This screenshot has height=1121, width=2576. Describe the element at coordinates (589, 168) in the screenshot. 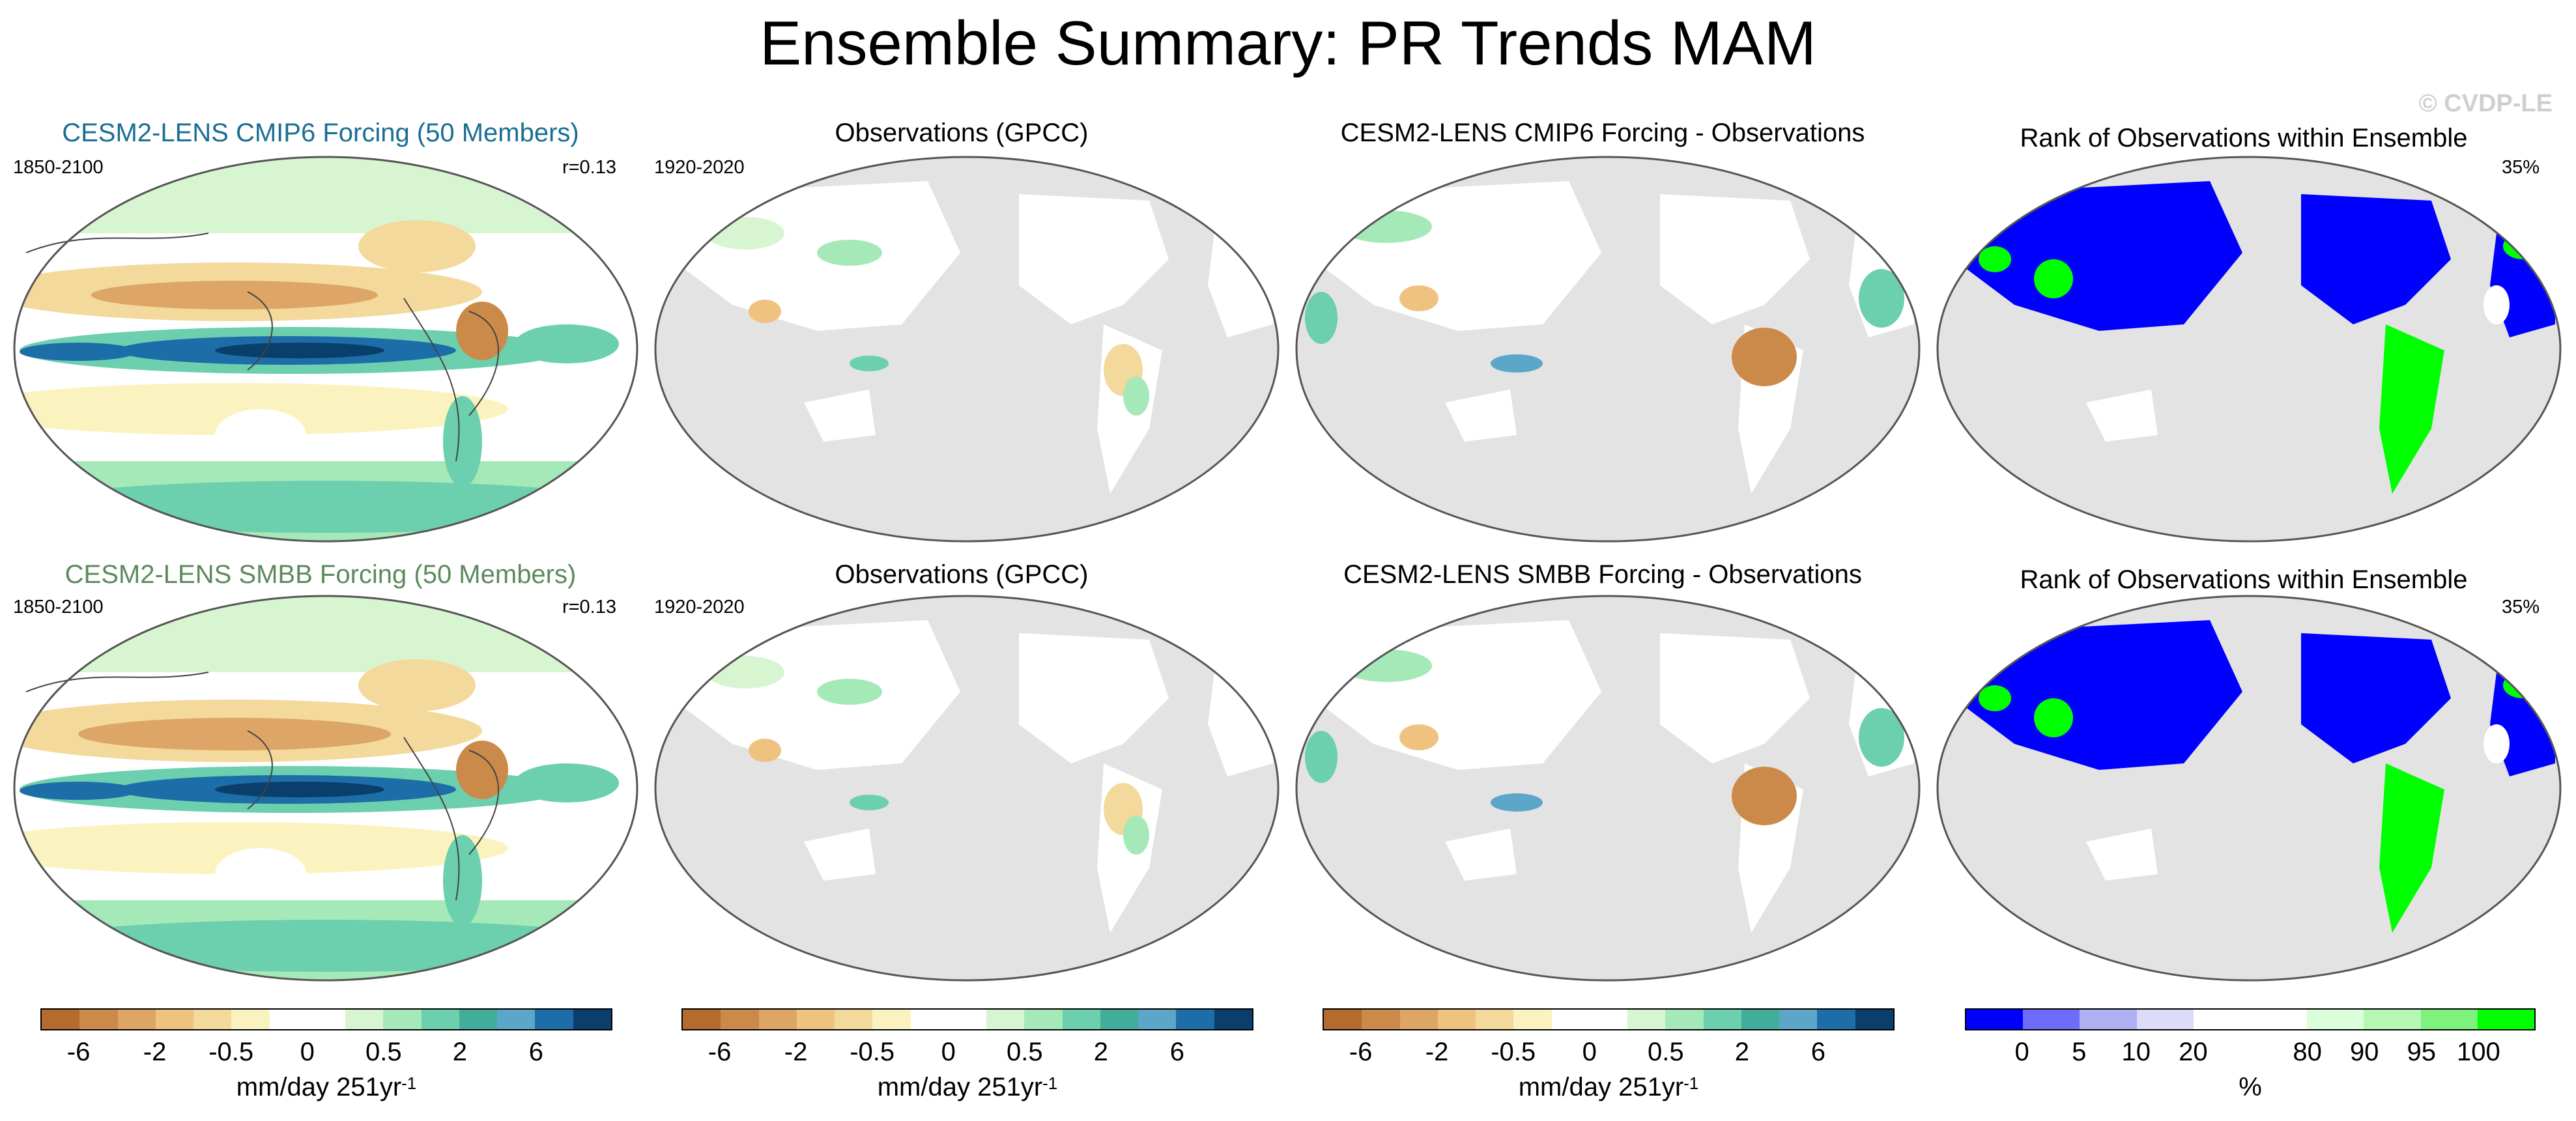

I see `panel-correlation: r=0.13` at that location.